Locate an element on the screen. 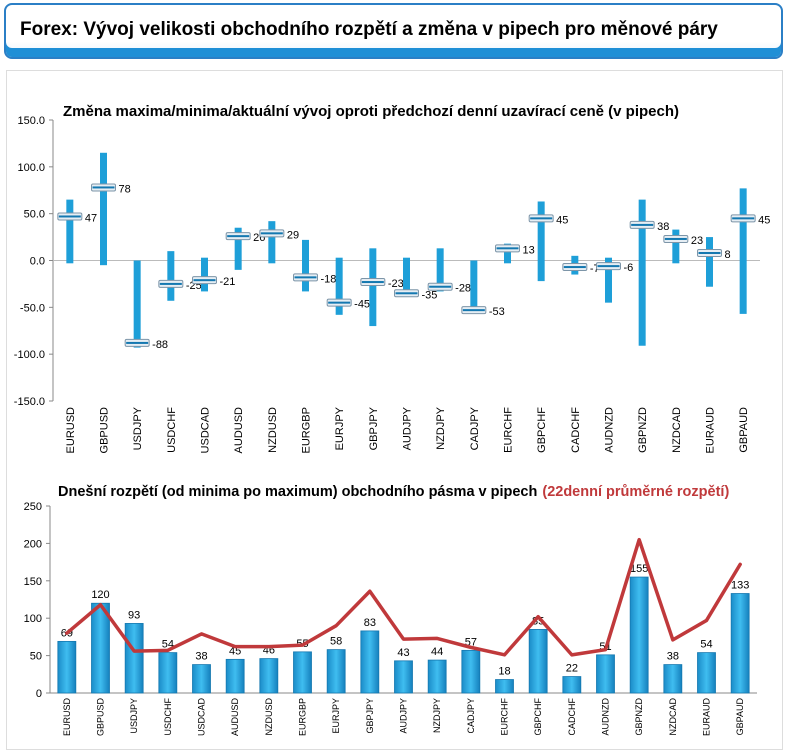 Image resolution: width=791 pixels, height=753 pixels. y-tick-label: 100 is located at coordinates (33, 619).